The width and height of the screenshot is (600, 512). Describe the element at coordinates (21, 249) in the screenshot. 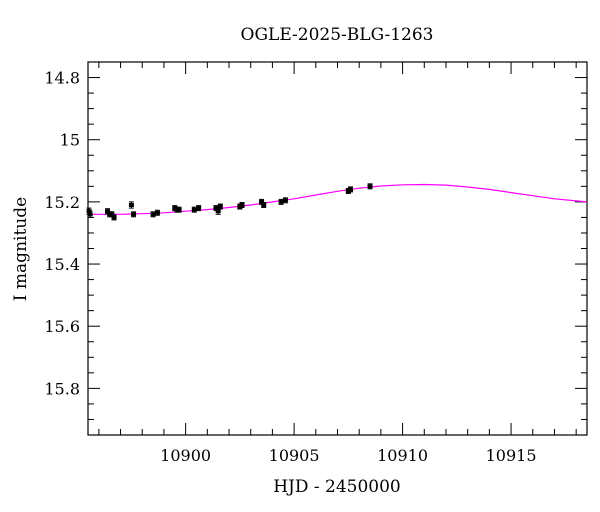

I see `y-axis-label: I magnitude` at that location.